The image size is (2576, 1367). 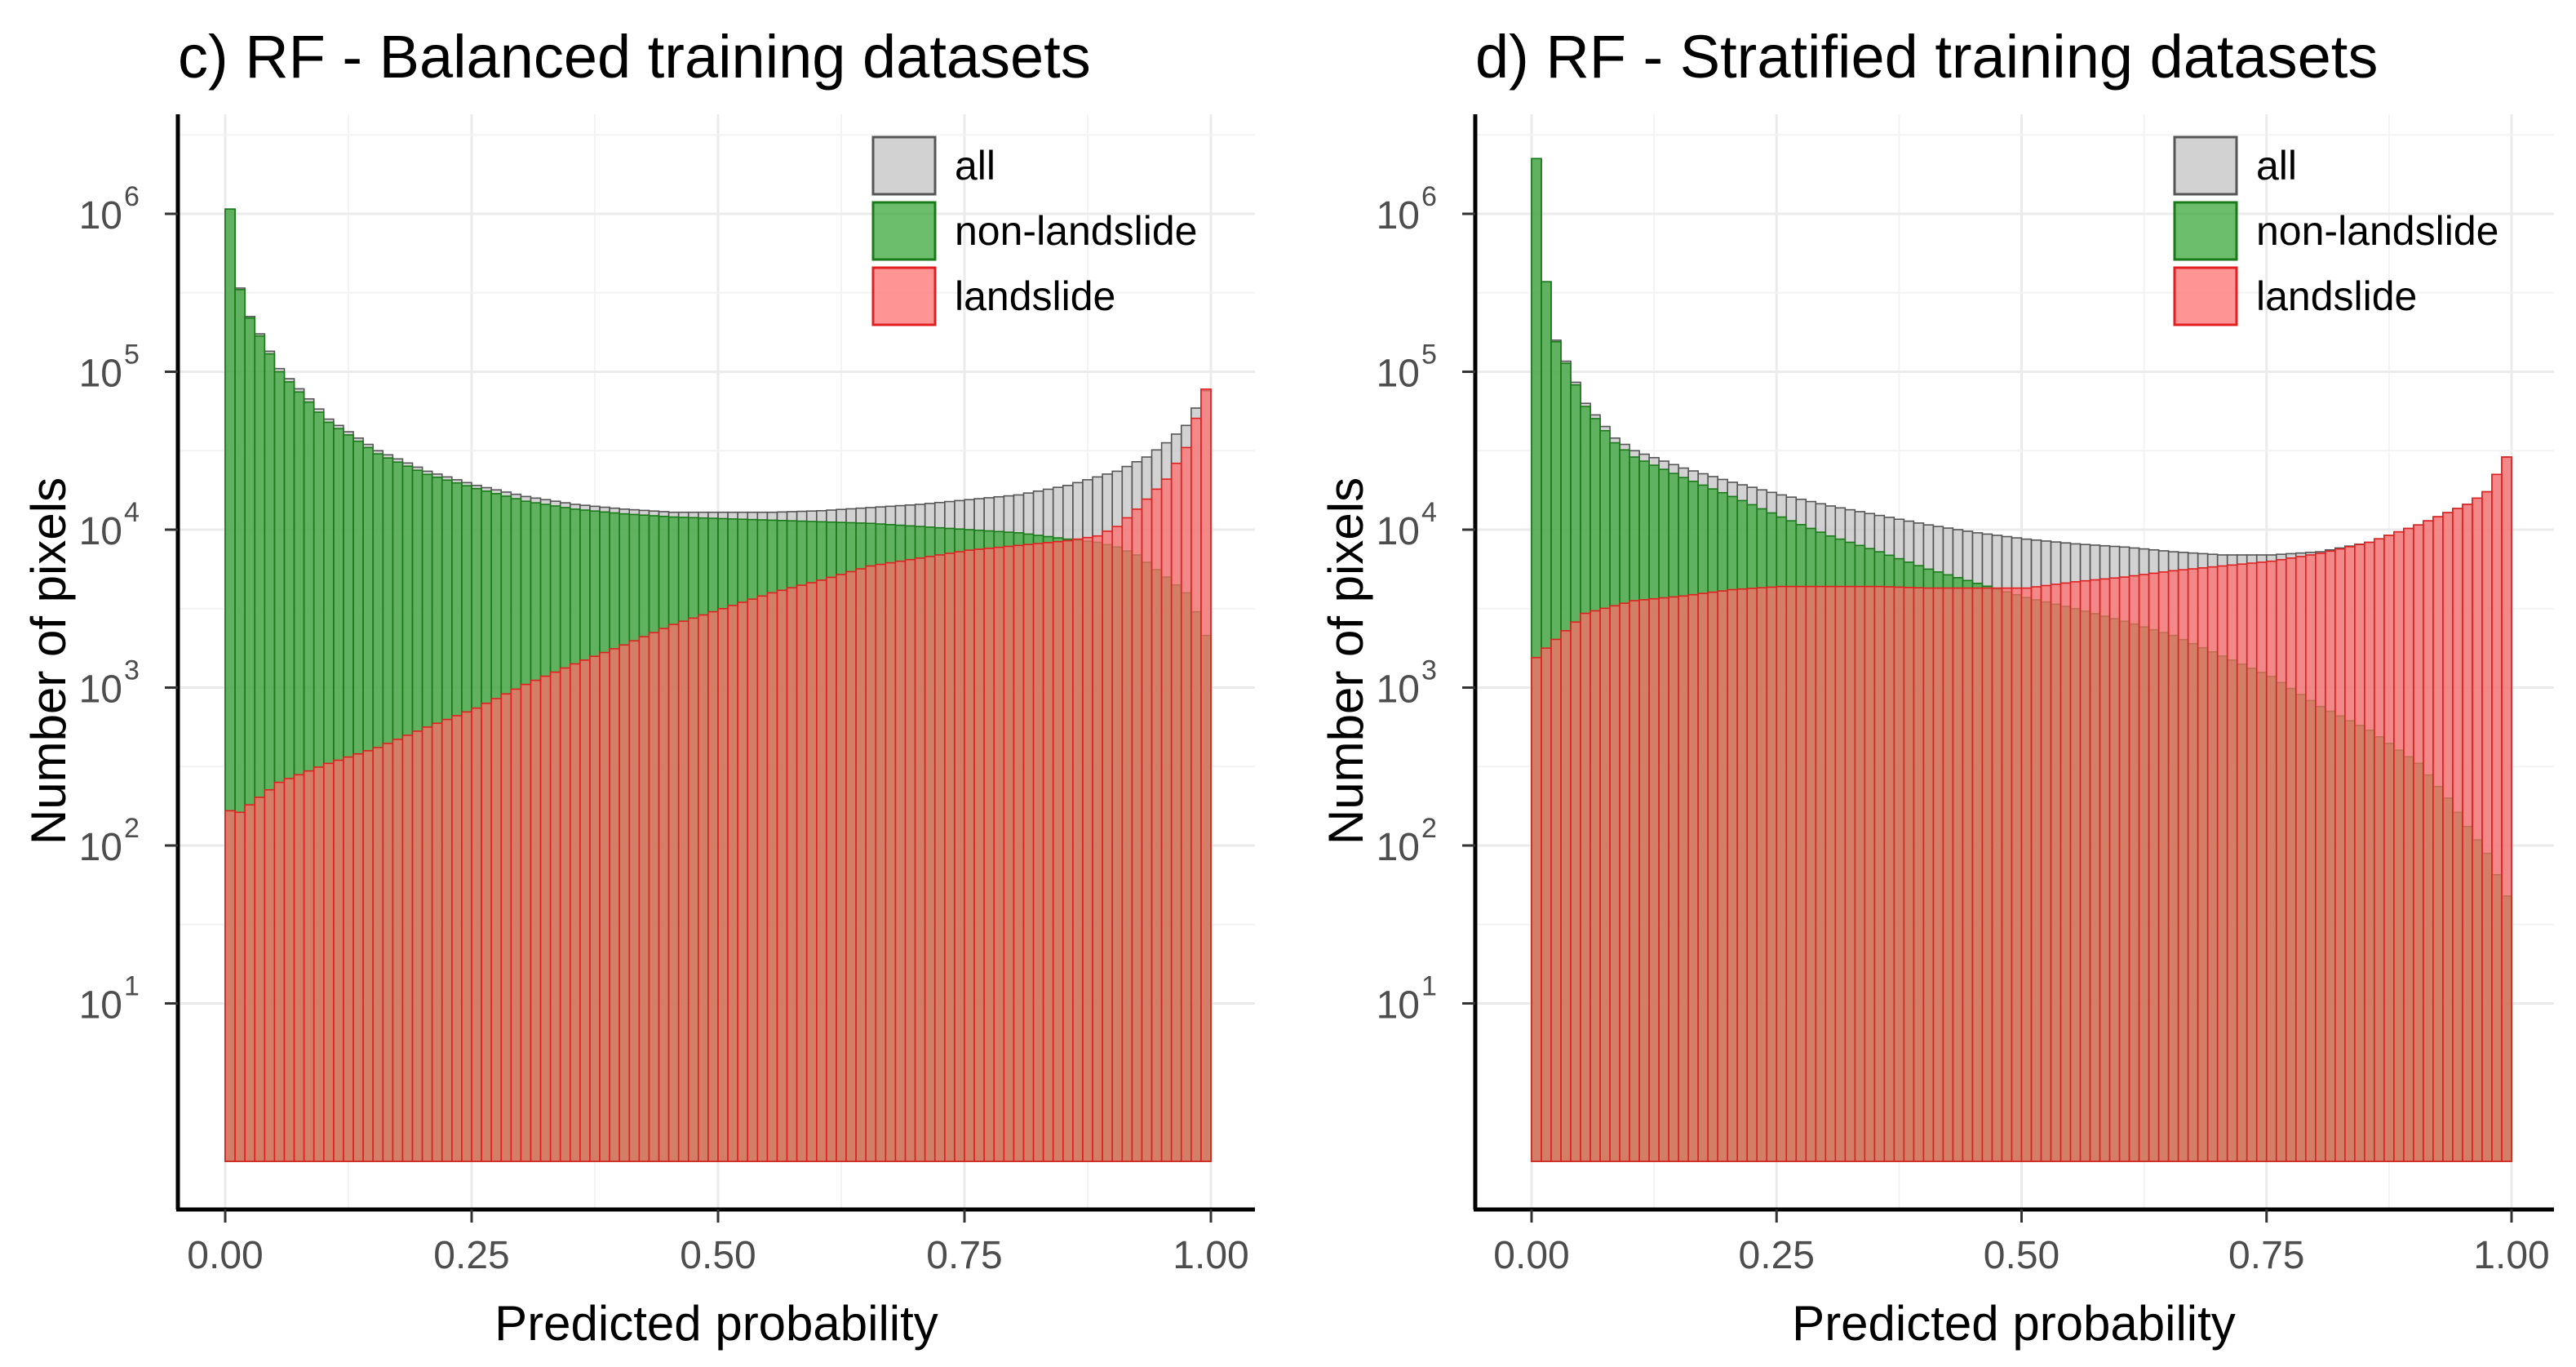 What do you see at coordinates (1429, 671) in the screenshot?
I see `y-tick-exponent: 3` at bounding box center [1429, 671].